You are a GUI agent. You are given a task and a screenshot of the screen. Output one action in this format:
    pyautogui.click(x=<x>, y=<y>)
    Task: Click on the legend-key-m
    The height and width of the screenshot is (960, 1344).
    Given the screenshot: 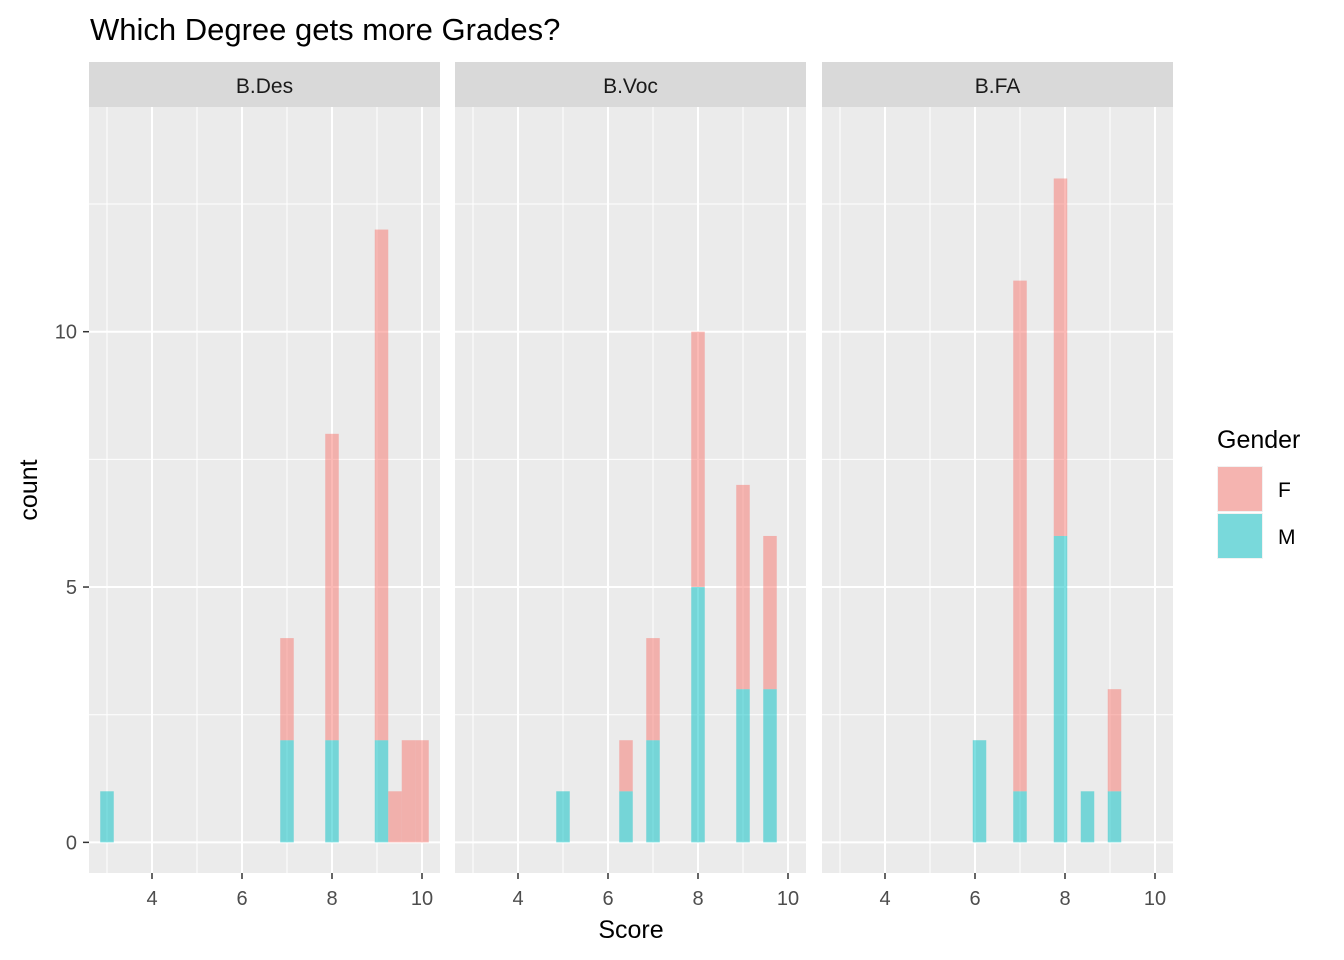 What is the action you would take?
    pyautogui.click(x=1240, y=536)
    